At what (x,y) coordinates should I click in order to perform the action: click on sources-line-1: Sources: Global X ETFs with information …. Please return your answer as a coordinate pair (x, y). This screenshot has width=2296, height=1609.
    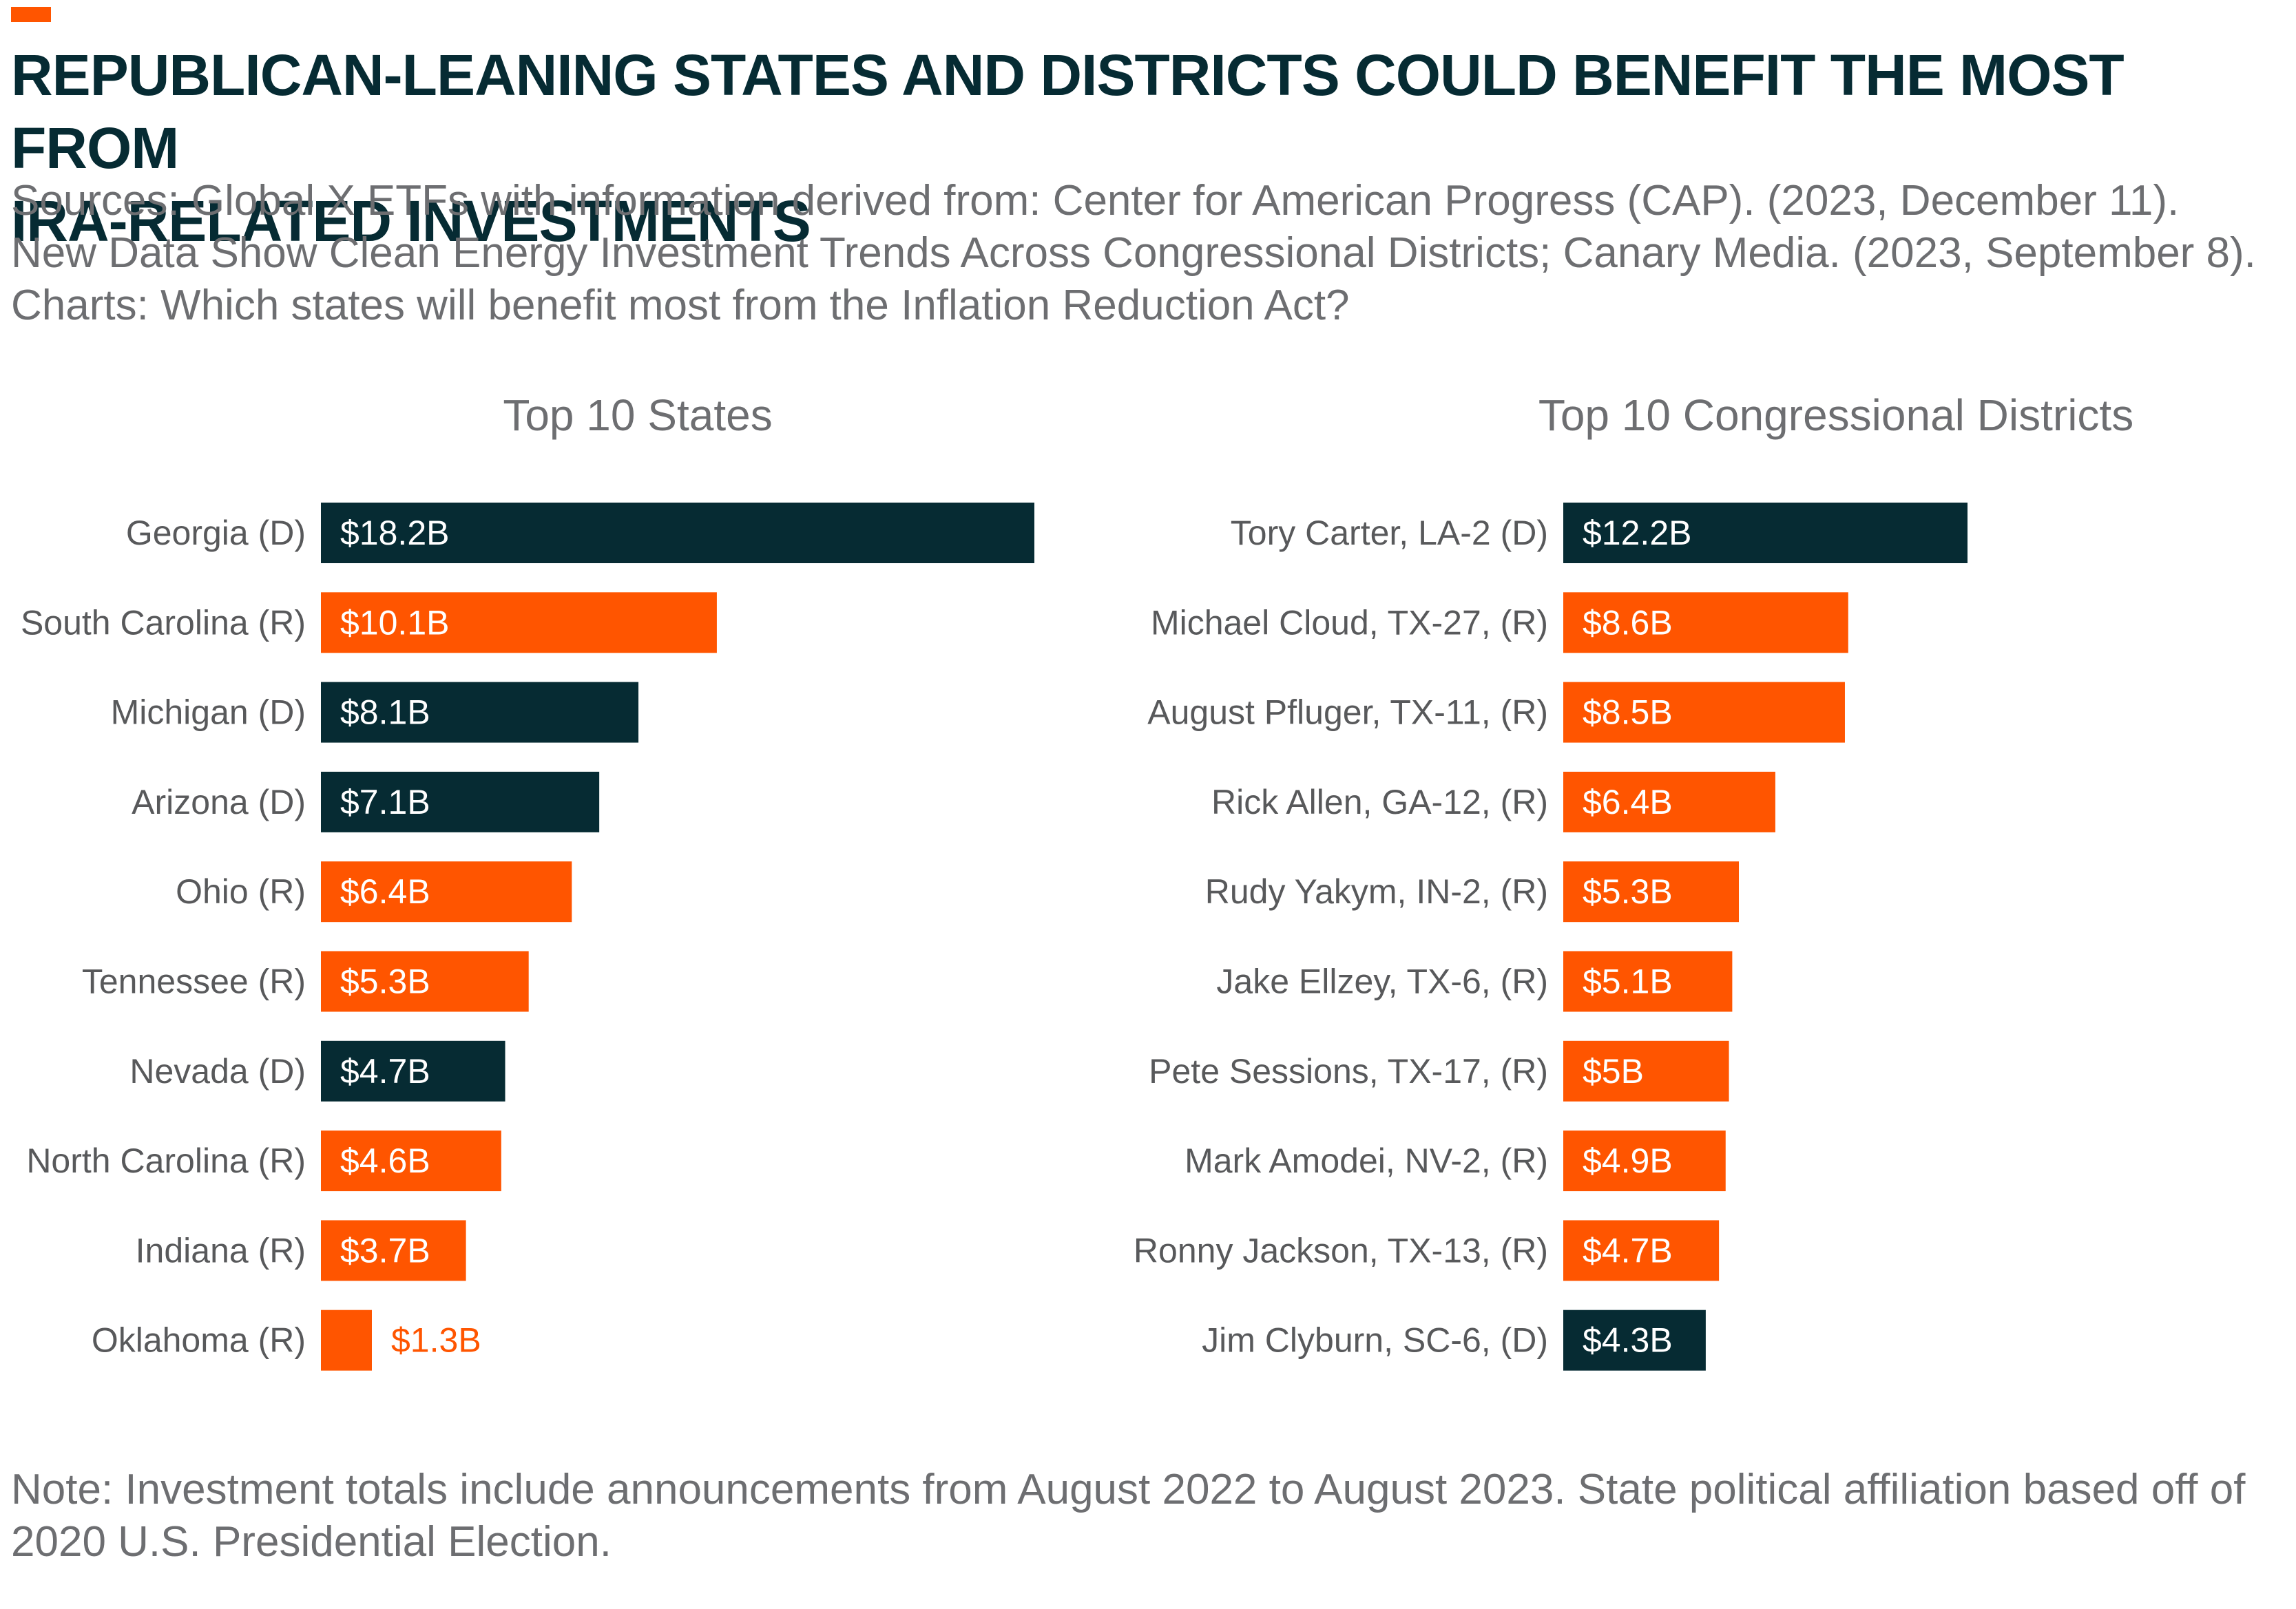
    Looking at the image, I should click on (1095, 200).